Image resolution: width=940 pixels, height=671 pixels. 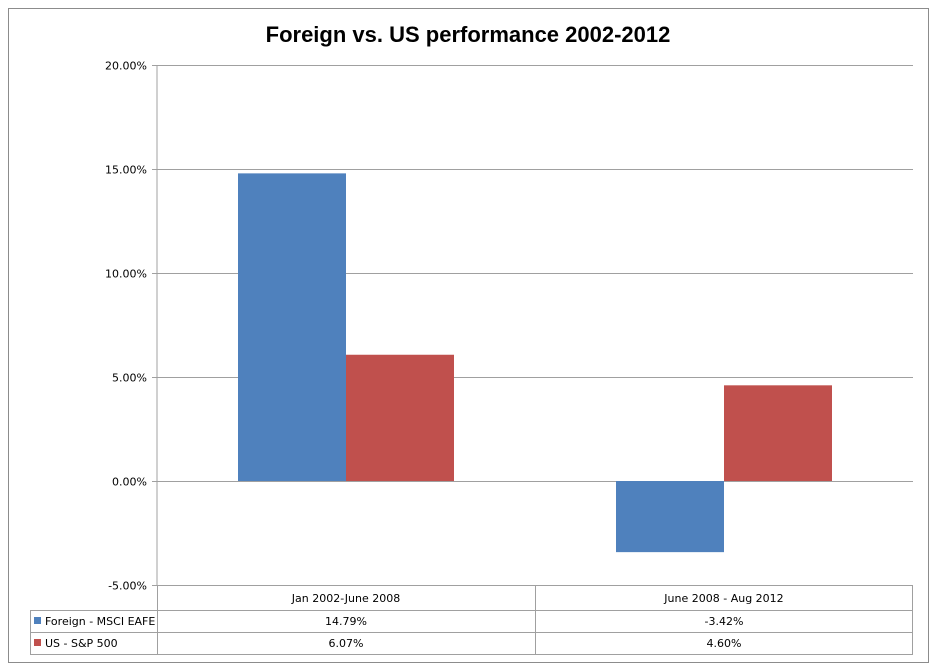 What do you see at coordinates (468, 34) in the screenshot?
I see `chart-title: Foreign vs. US performance 2002-2012` at bounding box center [468, 34].